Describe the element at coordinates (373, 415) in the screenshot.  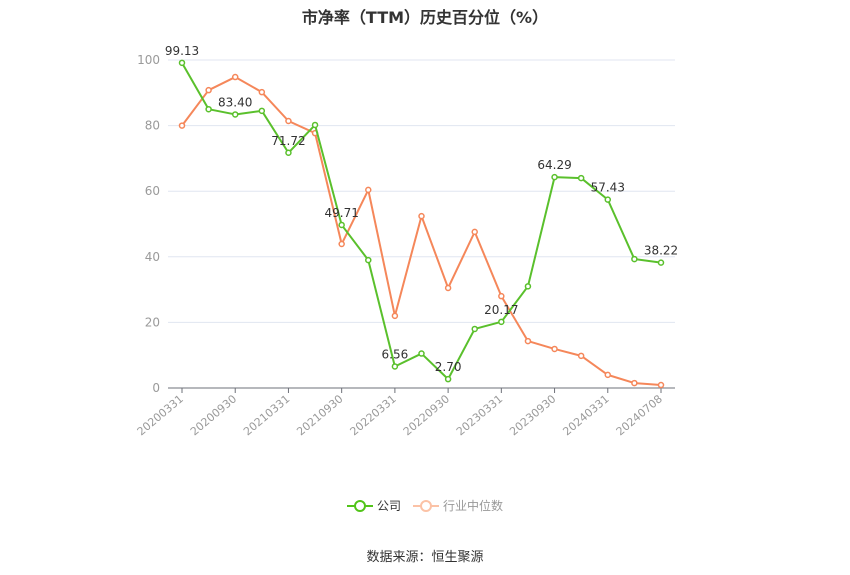
I see `x-tick-label: 20220331` at that location.